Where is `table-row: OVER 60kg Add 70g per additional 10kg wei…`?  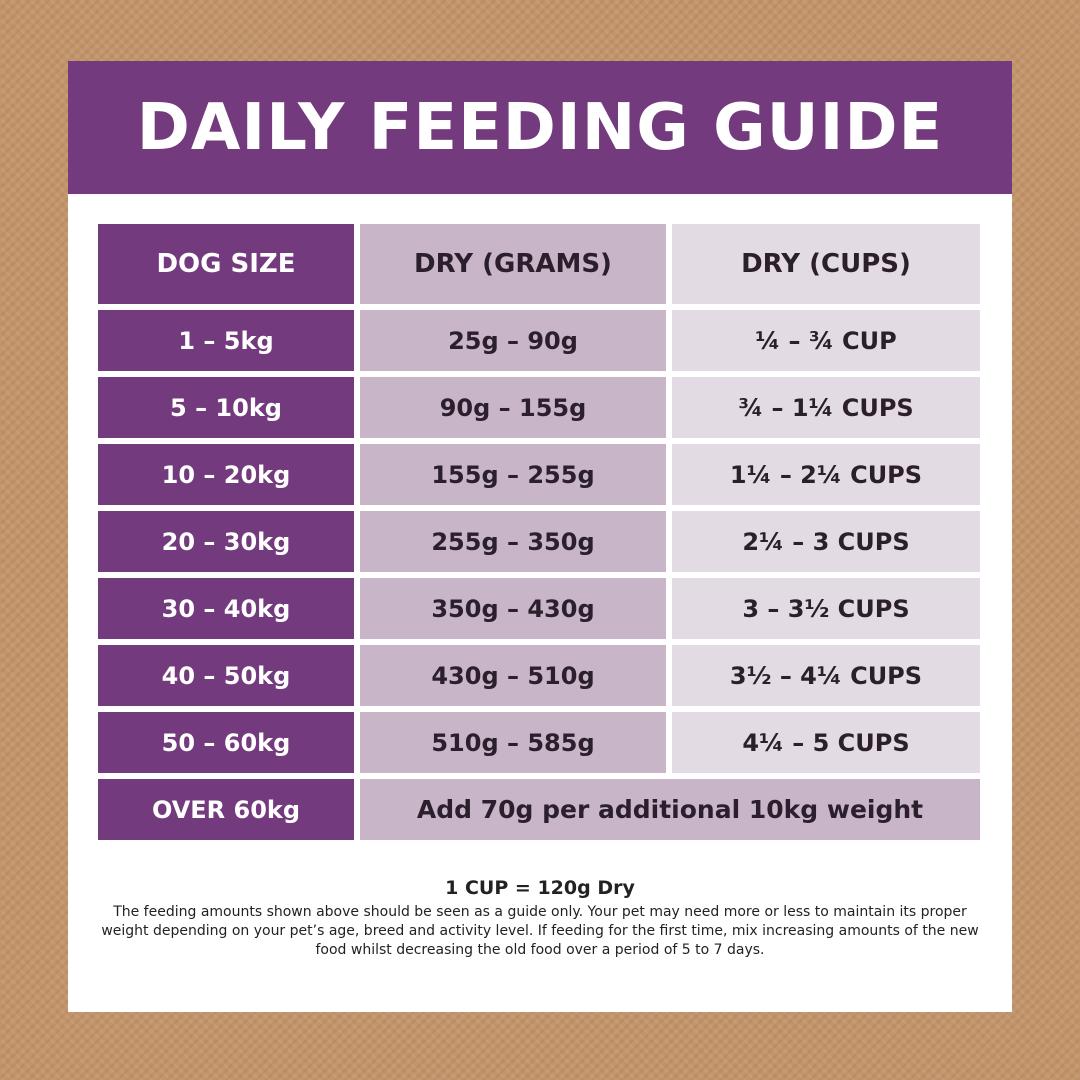
table-row: OVER 60kg Add 70g per additional 10kg wei… is located at coordinates (539, 809).